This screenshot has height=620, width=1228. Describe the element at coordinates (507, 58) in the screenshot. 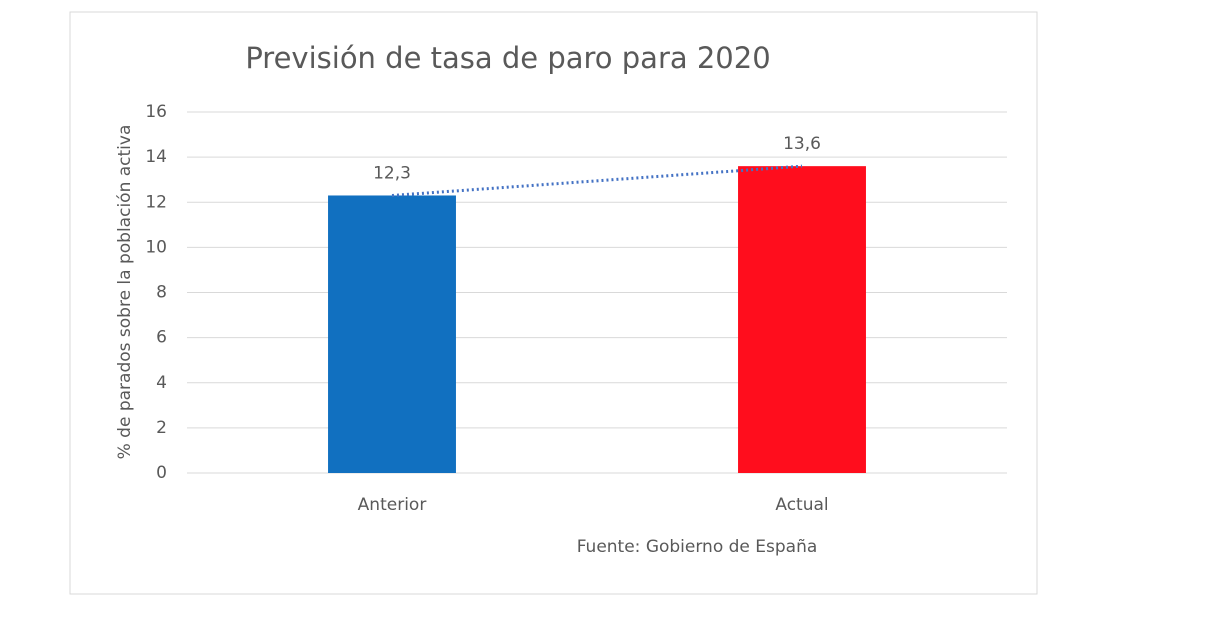

I see `chart-title: Previsión de tasa de paro para 2020` at that location.